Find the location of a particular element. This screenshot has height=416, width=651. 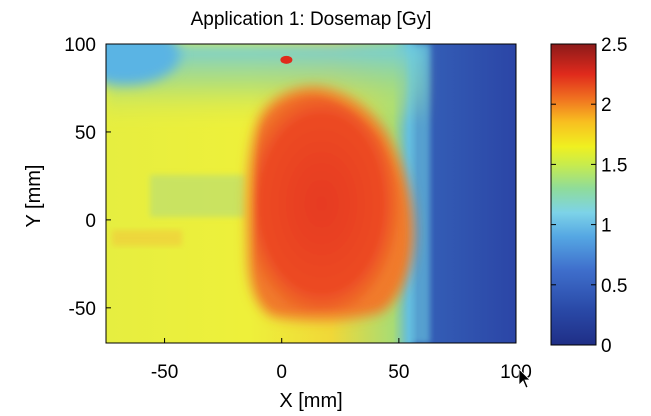

colorbar-tick-label: 2 is located at coordinates (606, 105).